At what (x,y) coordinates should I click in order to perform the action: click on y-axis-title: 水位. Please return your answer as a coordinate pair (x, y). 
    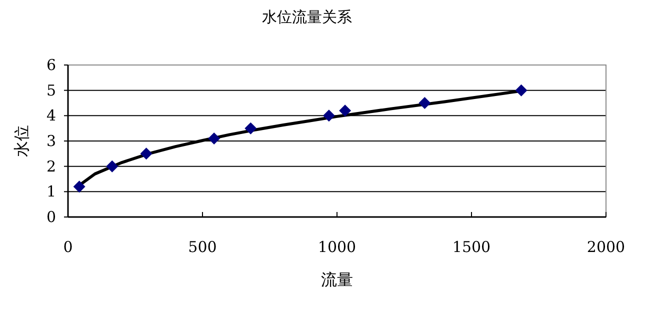
    Looking at the image, I should click on (21, 141).